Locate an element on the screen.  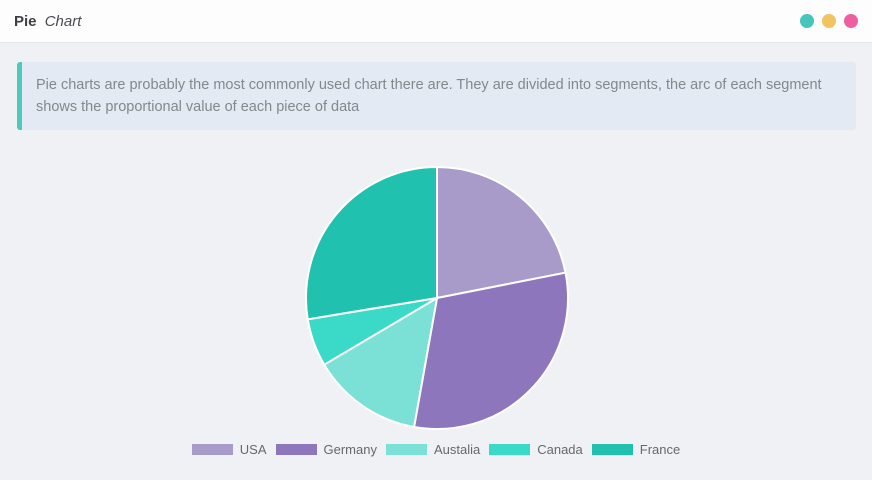
page-title-italic: Chart is located at coordinates (63, 21).